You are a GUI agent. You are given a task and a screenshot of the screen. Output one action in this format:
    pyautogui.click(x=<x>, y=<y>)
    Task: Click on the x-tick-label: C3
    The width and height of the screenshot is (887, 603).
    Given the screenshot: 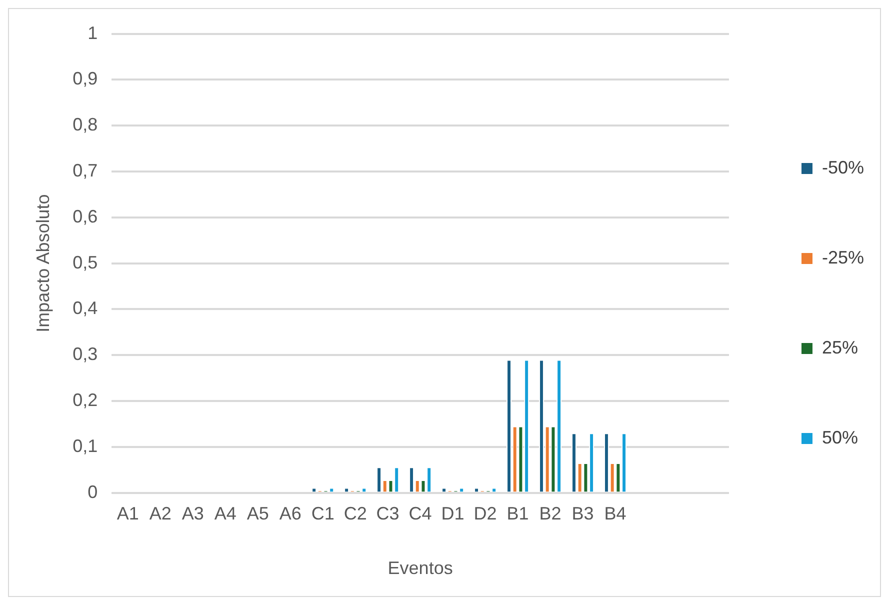 What is the action you would take?
    pyautogui.click(x=388, y=514)
    